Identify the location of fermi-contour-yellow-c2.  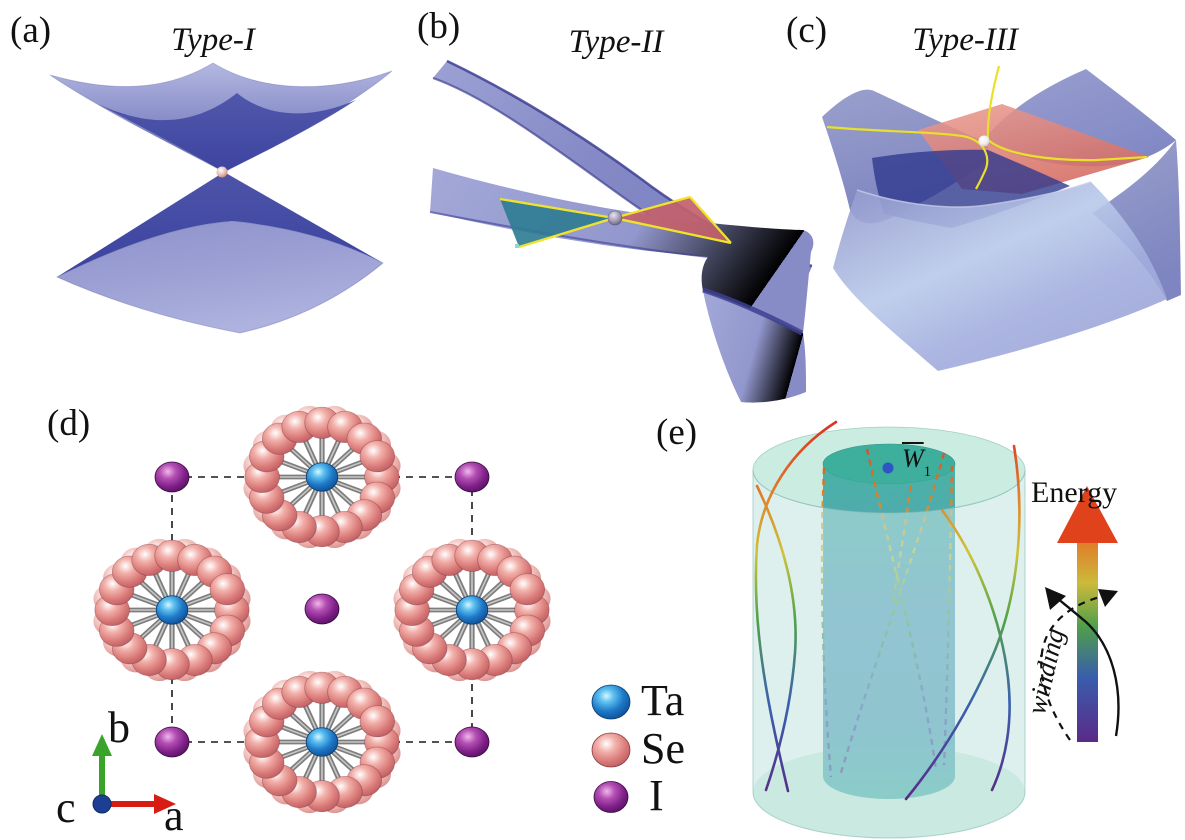
(1067, 113).